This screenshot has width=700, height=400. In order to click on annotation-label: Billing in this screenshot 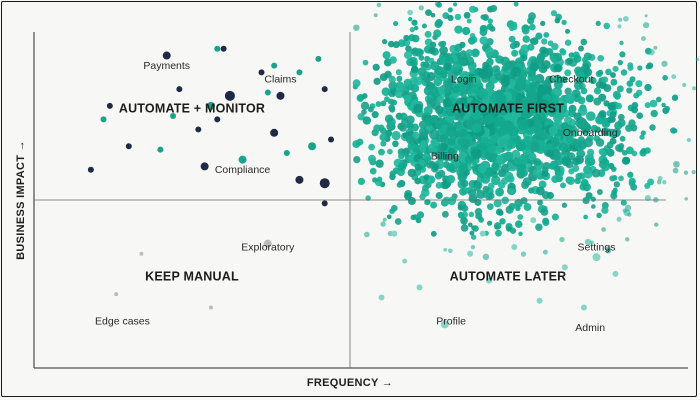, I will do `click(445, 157)`.